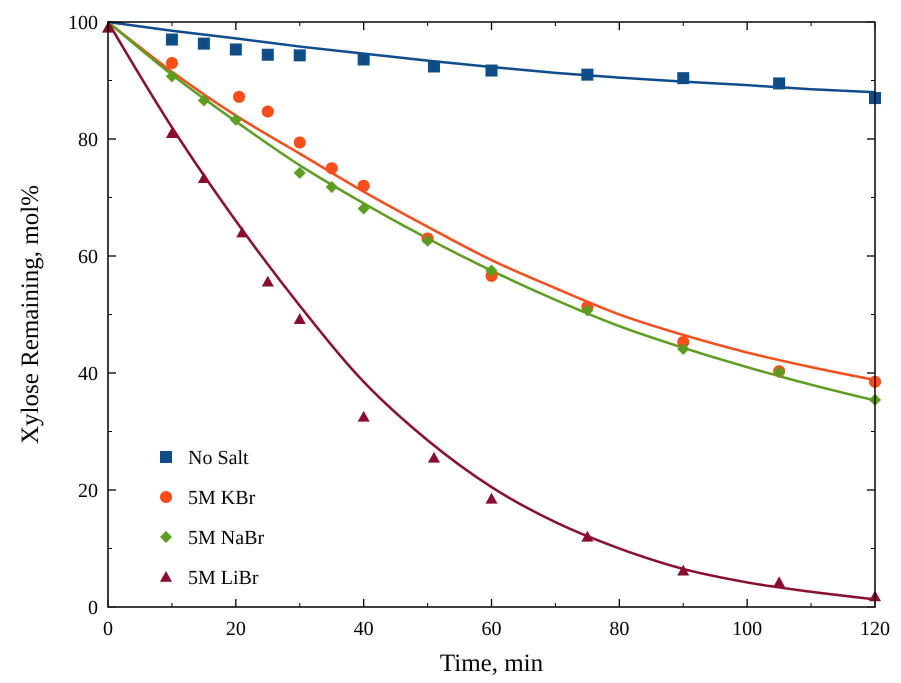 The image size is (901, 683). Describe the element at coordinates (226, 538) in the screenshot. I see `legend-label: 5M NaBr` at that location.